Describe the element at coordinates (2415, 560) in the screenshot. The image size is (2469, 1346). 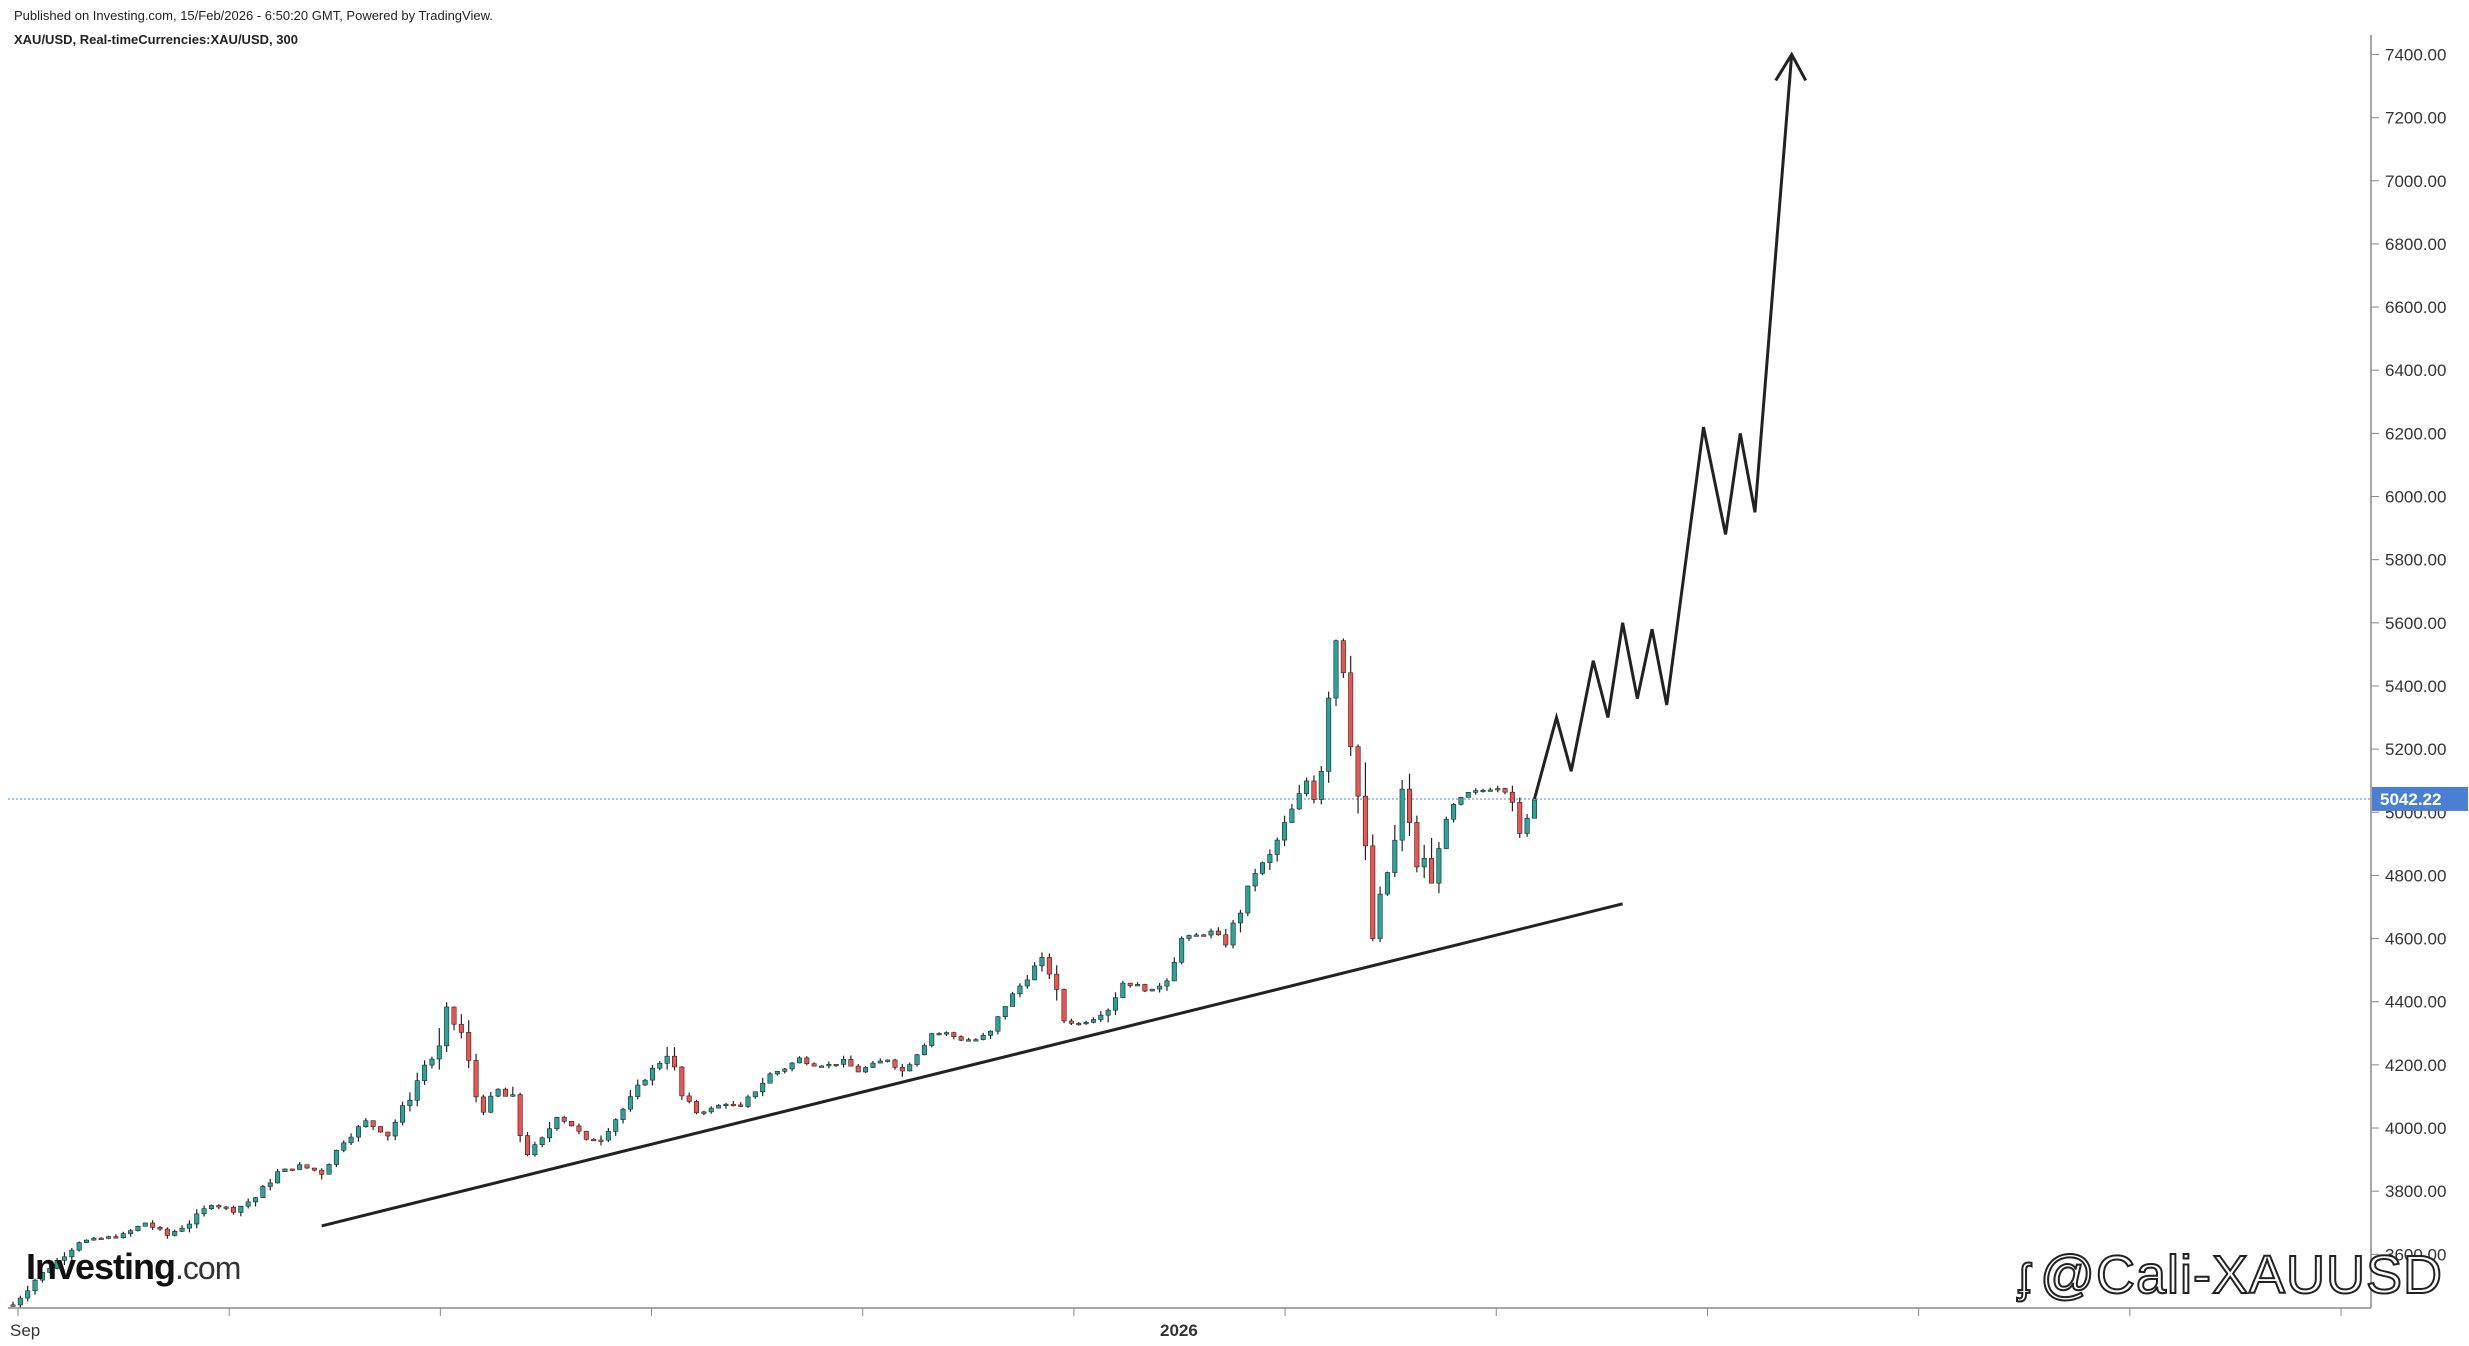
I see `price-tick-label: 5800.00` at that location.